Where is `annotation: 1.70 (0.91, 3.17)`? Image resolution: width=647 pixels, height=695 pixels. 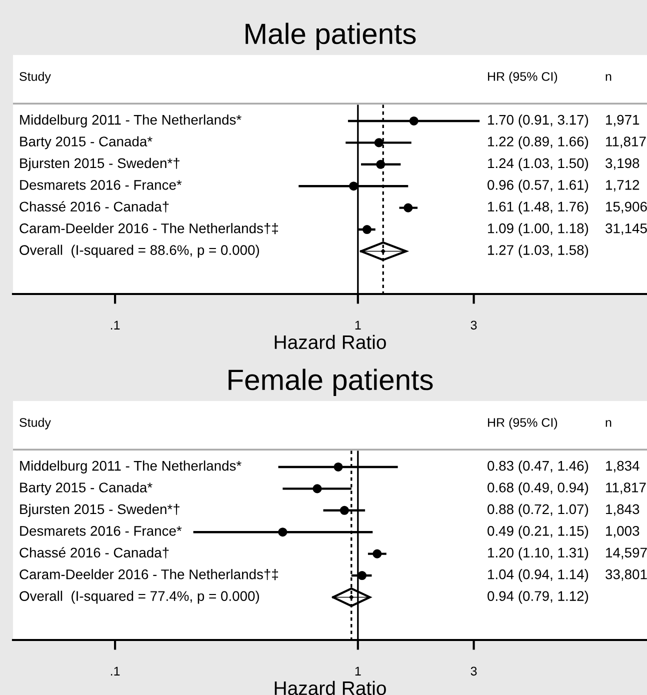 annotation: 1.70 (0.91, 3.17) is located at coordinates (538, 121).